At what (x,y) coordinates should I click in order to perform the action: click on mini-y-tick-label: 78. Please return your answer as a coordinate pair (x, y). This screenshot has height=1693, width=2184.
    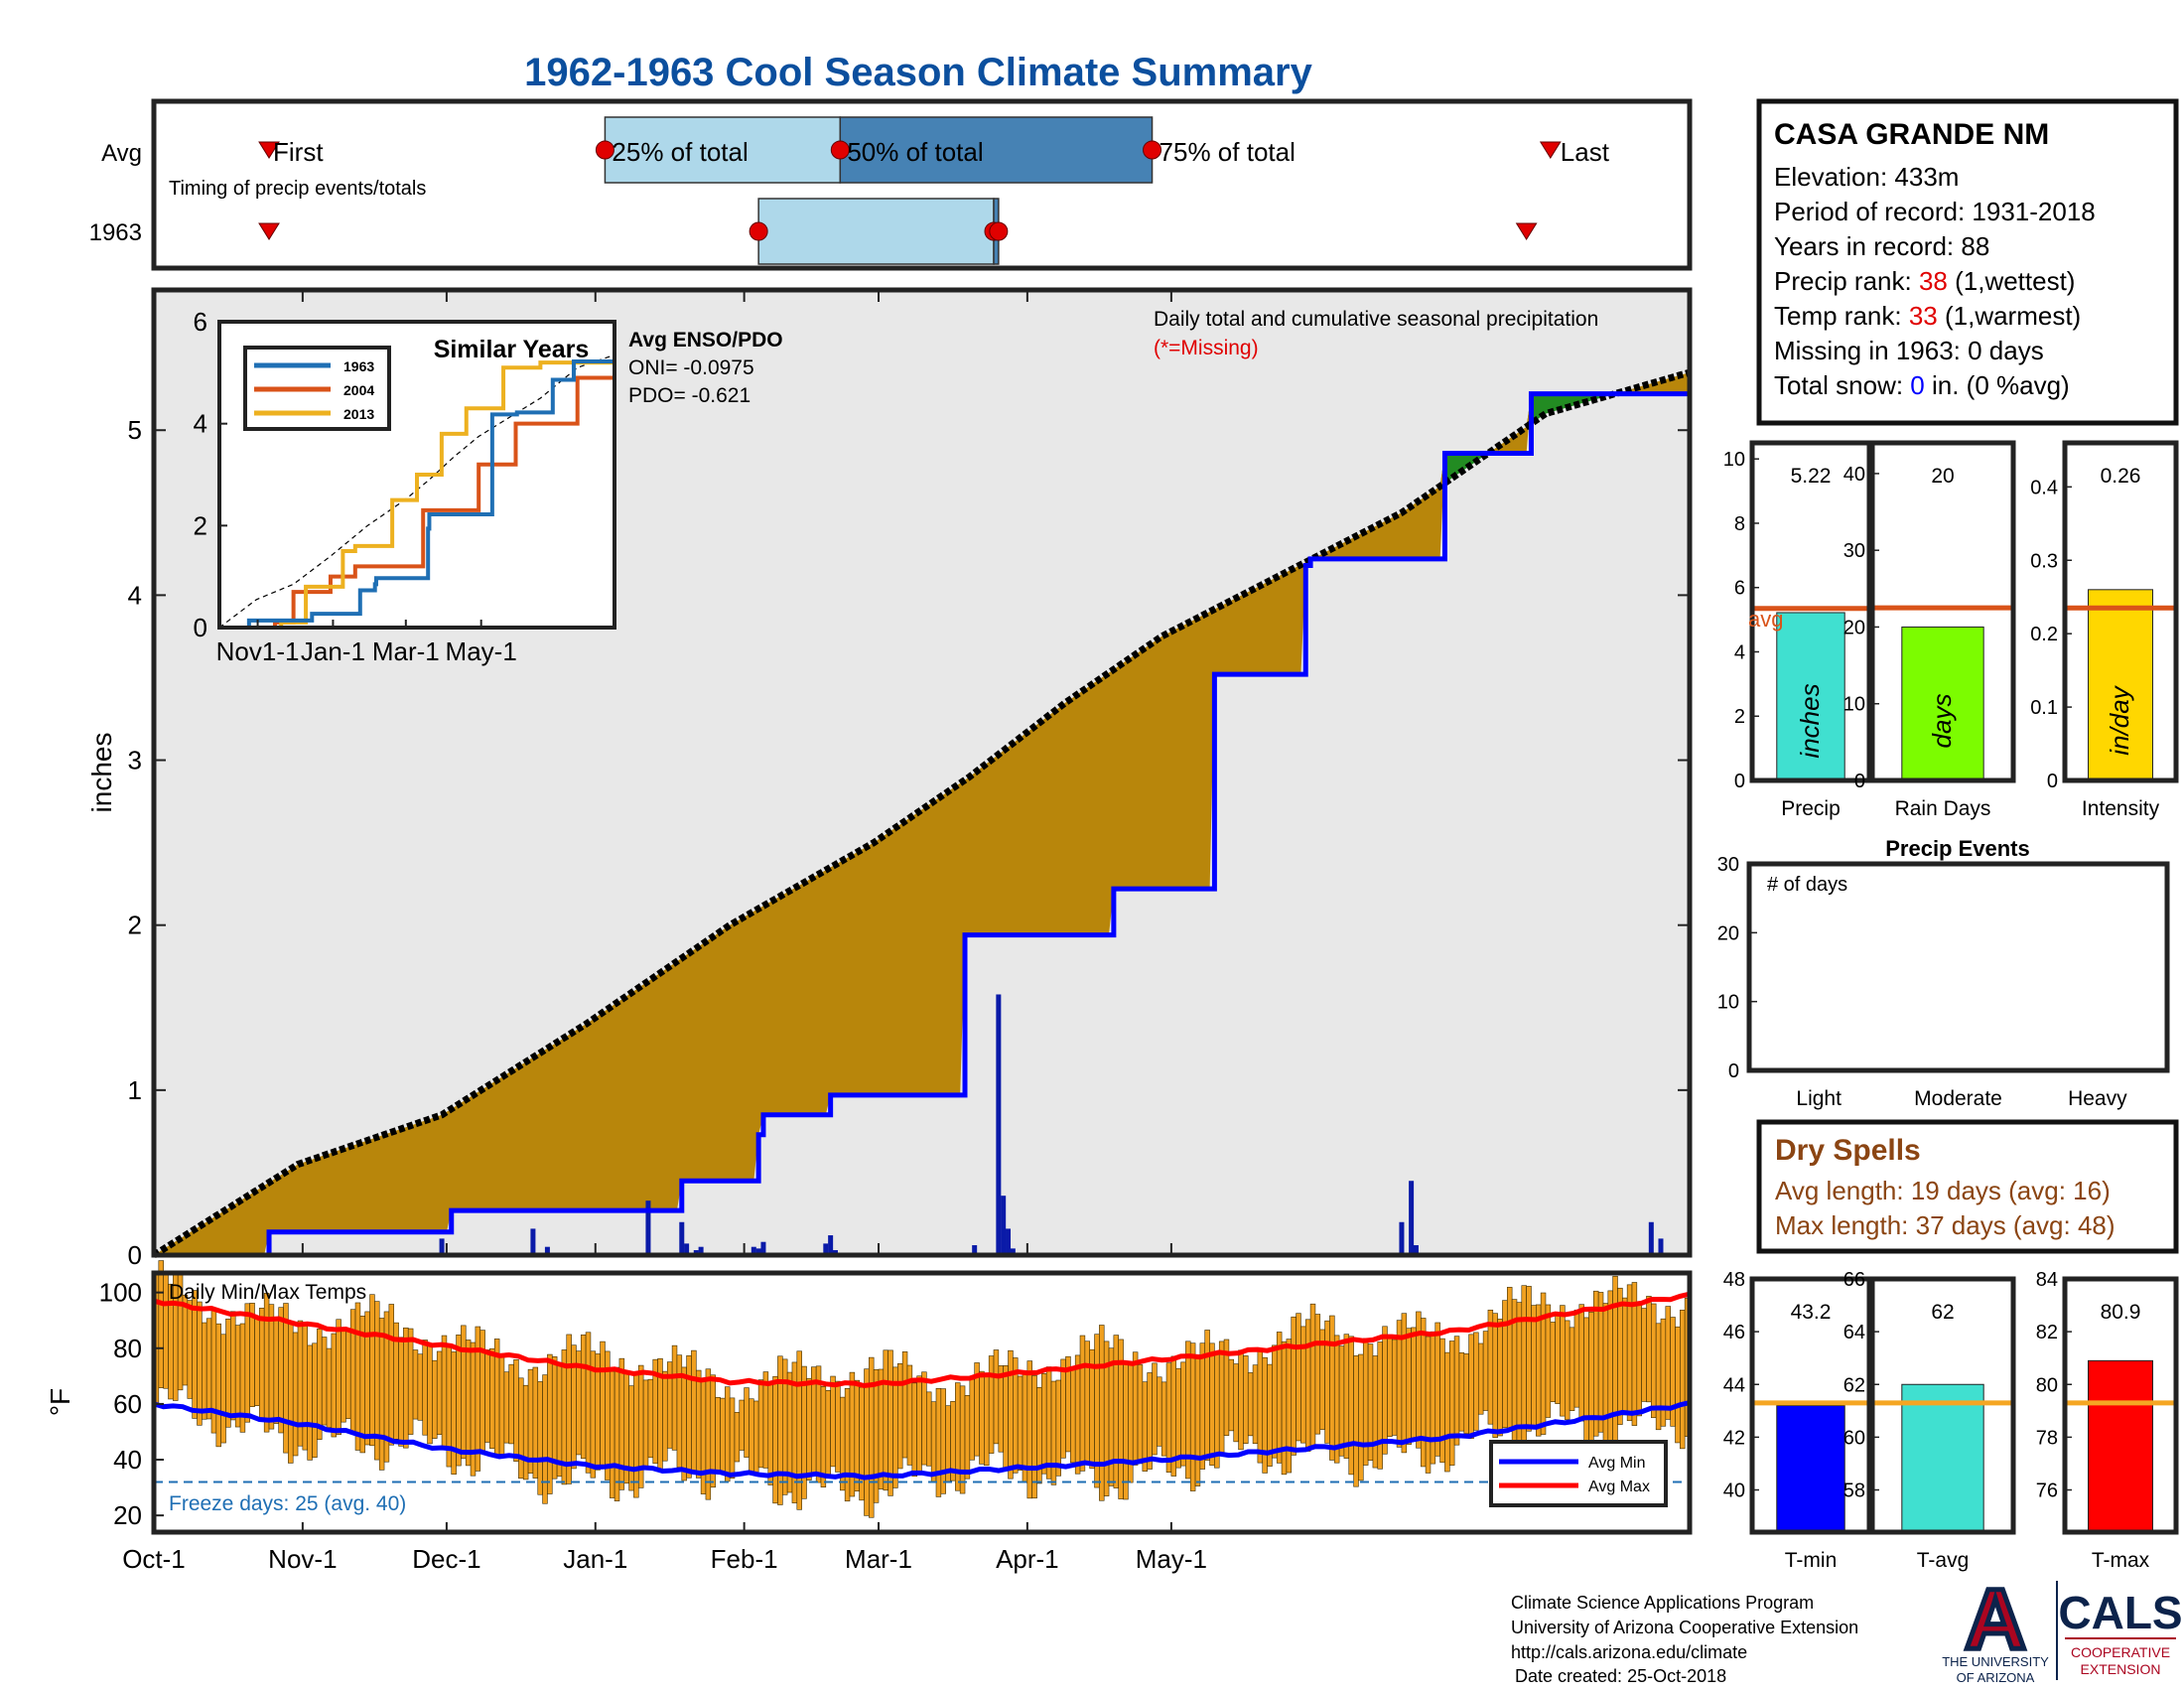
    Looking at the image, I should click on (2047, 1438).